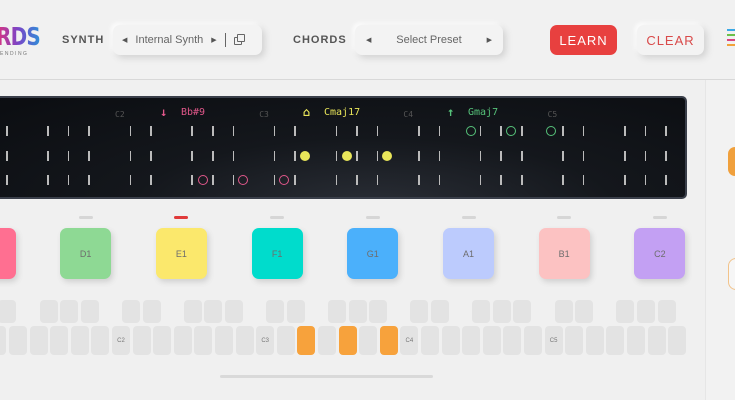 This screenshot has height=400, width=735. What do you see at coordinates (306, 340) in the screenshot?
I see `white-key-E3` at bounding box center [306, 340].